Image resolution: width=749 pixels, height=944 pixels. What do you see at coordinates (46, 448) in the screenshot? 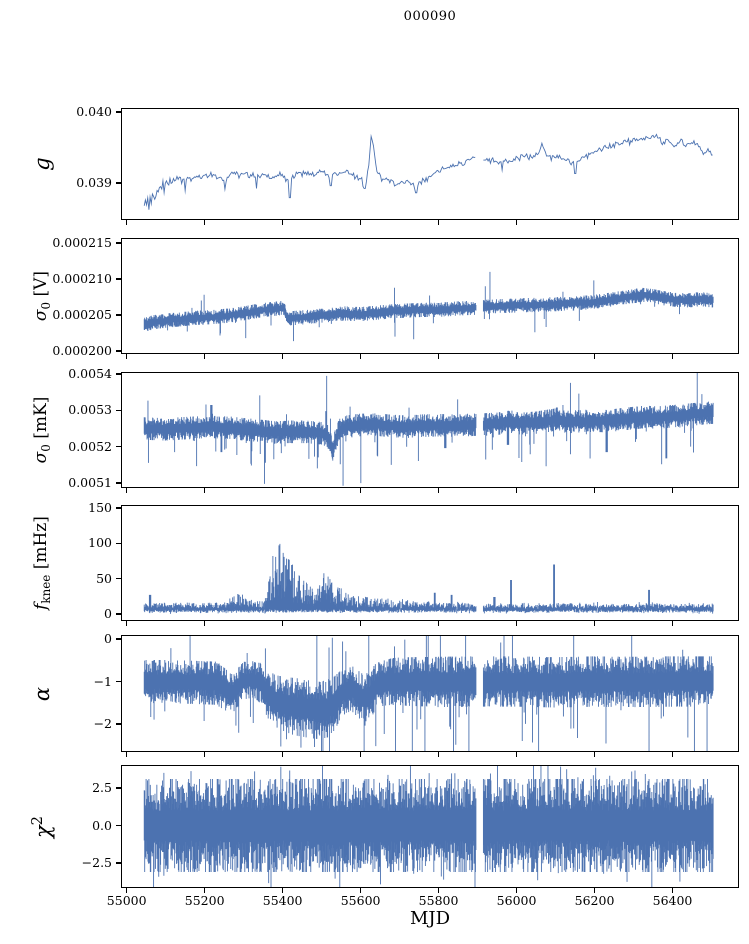
I see `y-axis-label-part: 0` at bounding box center [46, 448].